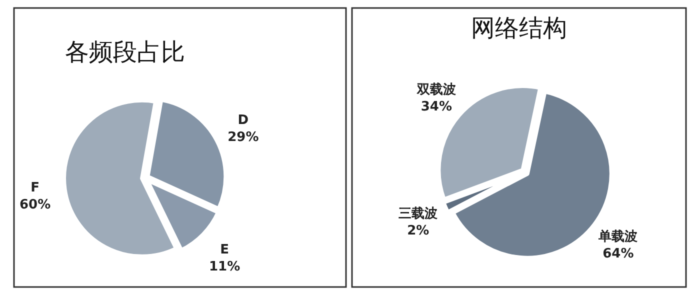 This screenshot has width=700, height=297. I want to click on data-label: 60%, so click(35, 204).